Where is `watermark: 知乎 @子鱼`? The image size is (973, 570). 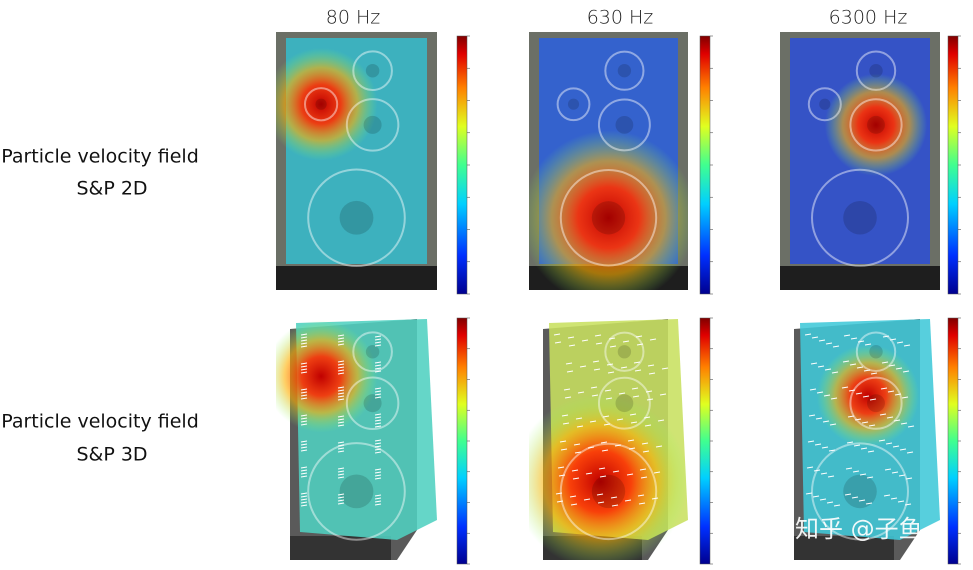
watermark: 知乎 @子鱼 is located at coordinates (859, 529).